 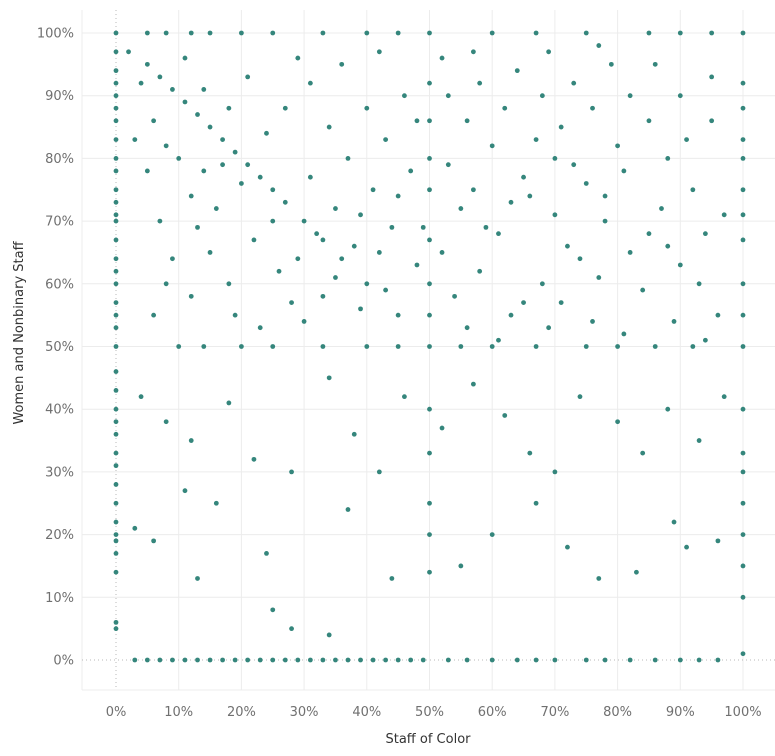 What do you see at coordinates (55, 34) in the screenshot?
I see `y-tick-label: 100%` at bounding box center [55, 34].